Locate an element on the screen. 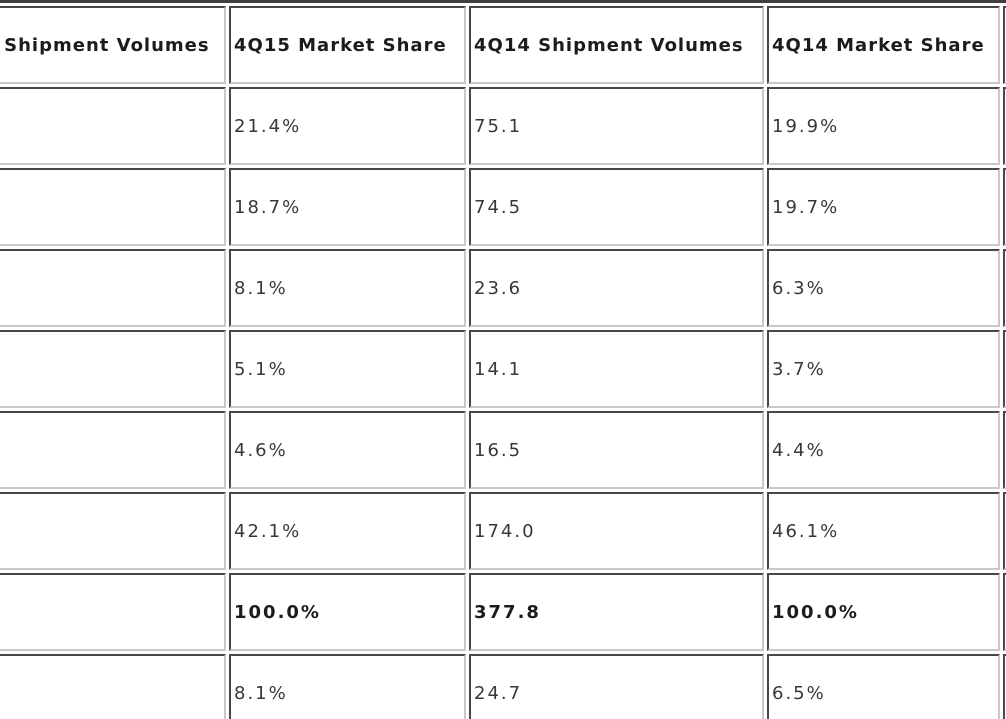 The width and height of the screenshot is (1006, 719). table-cell: 5.1% is located at coordinates (347, 369).